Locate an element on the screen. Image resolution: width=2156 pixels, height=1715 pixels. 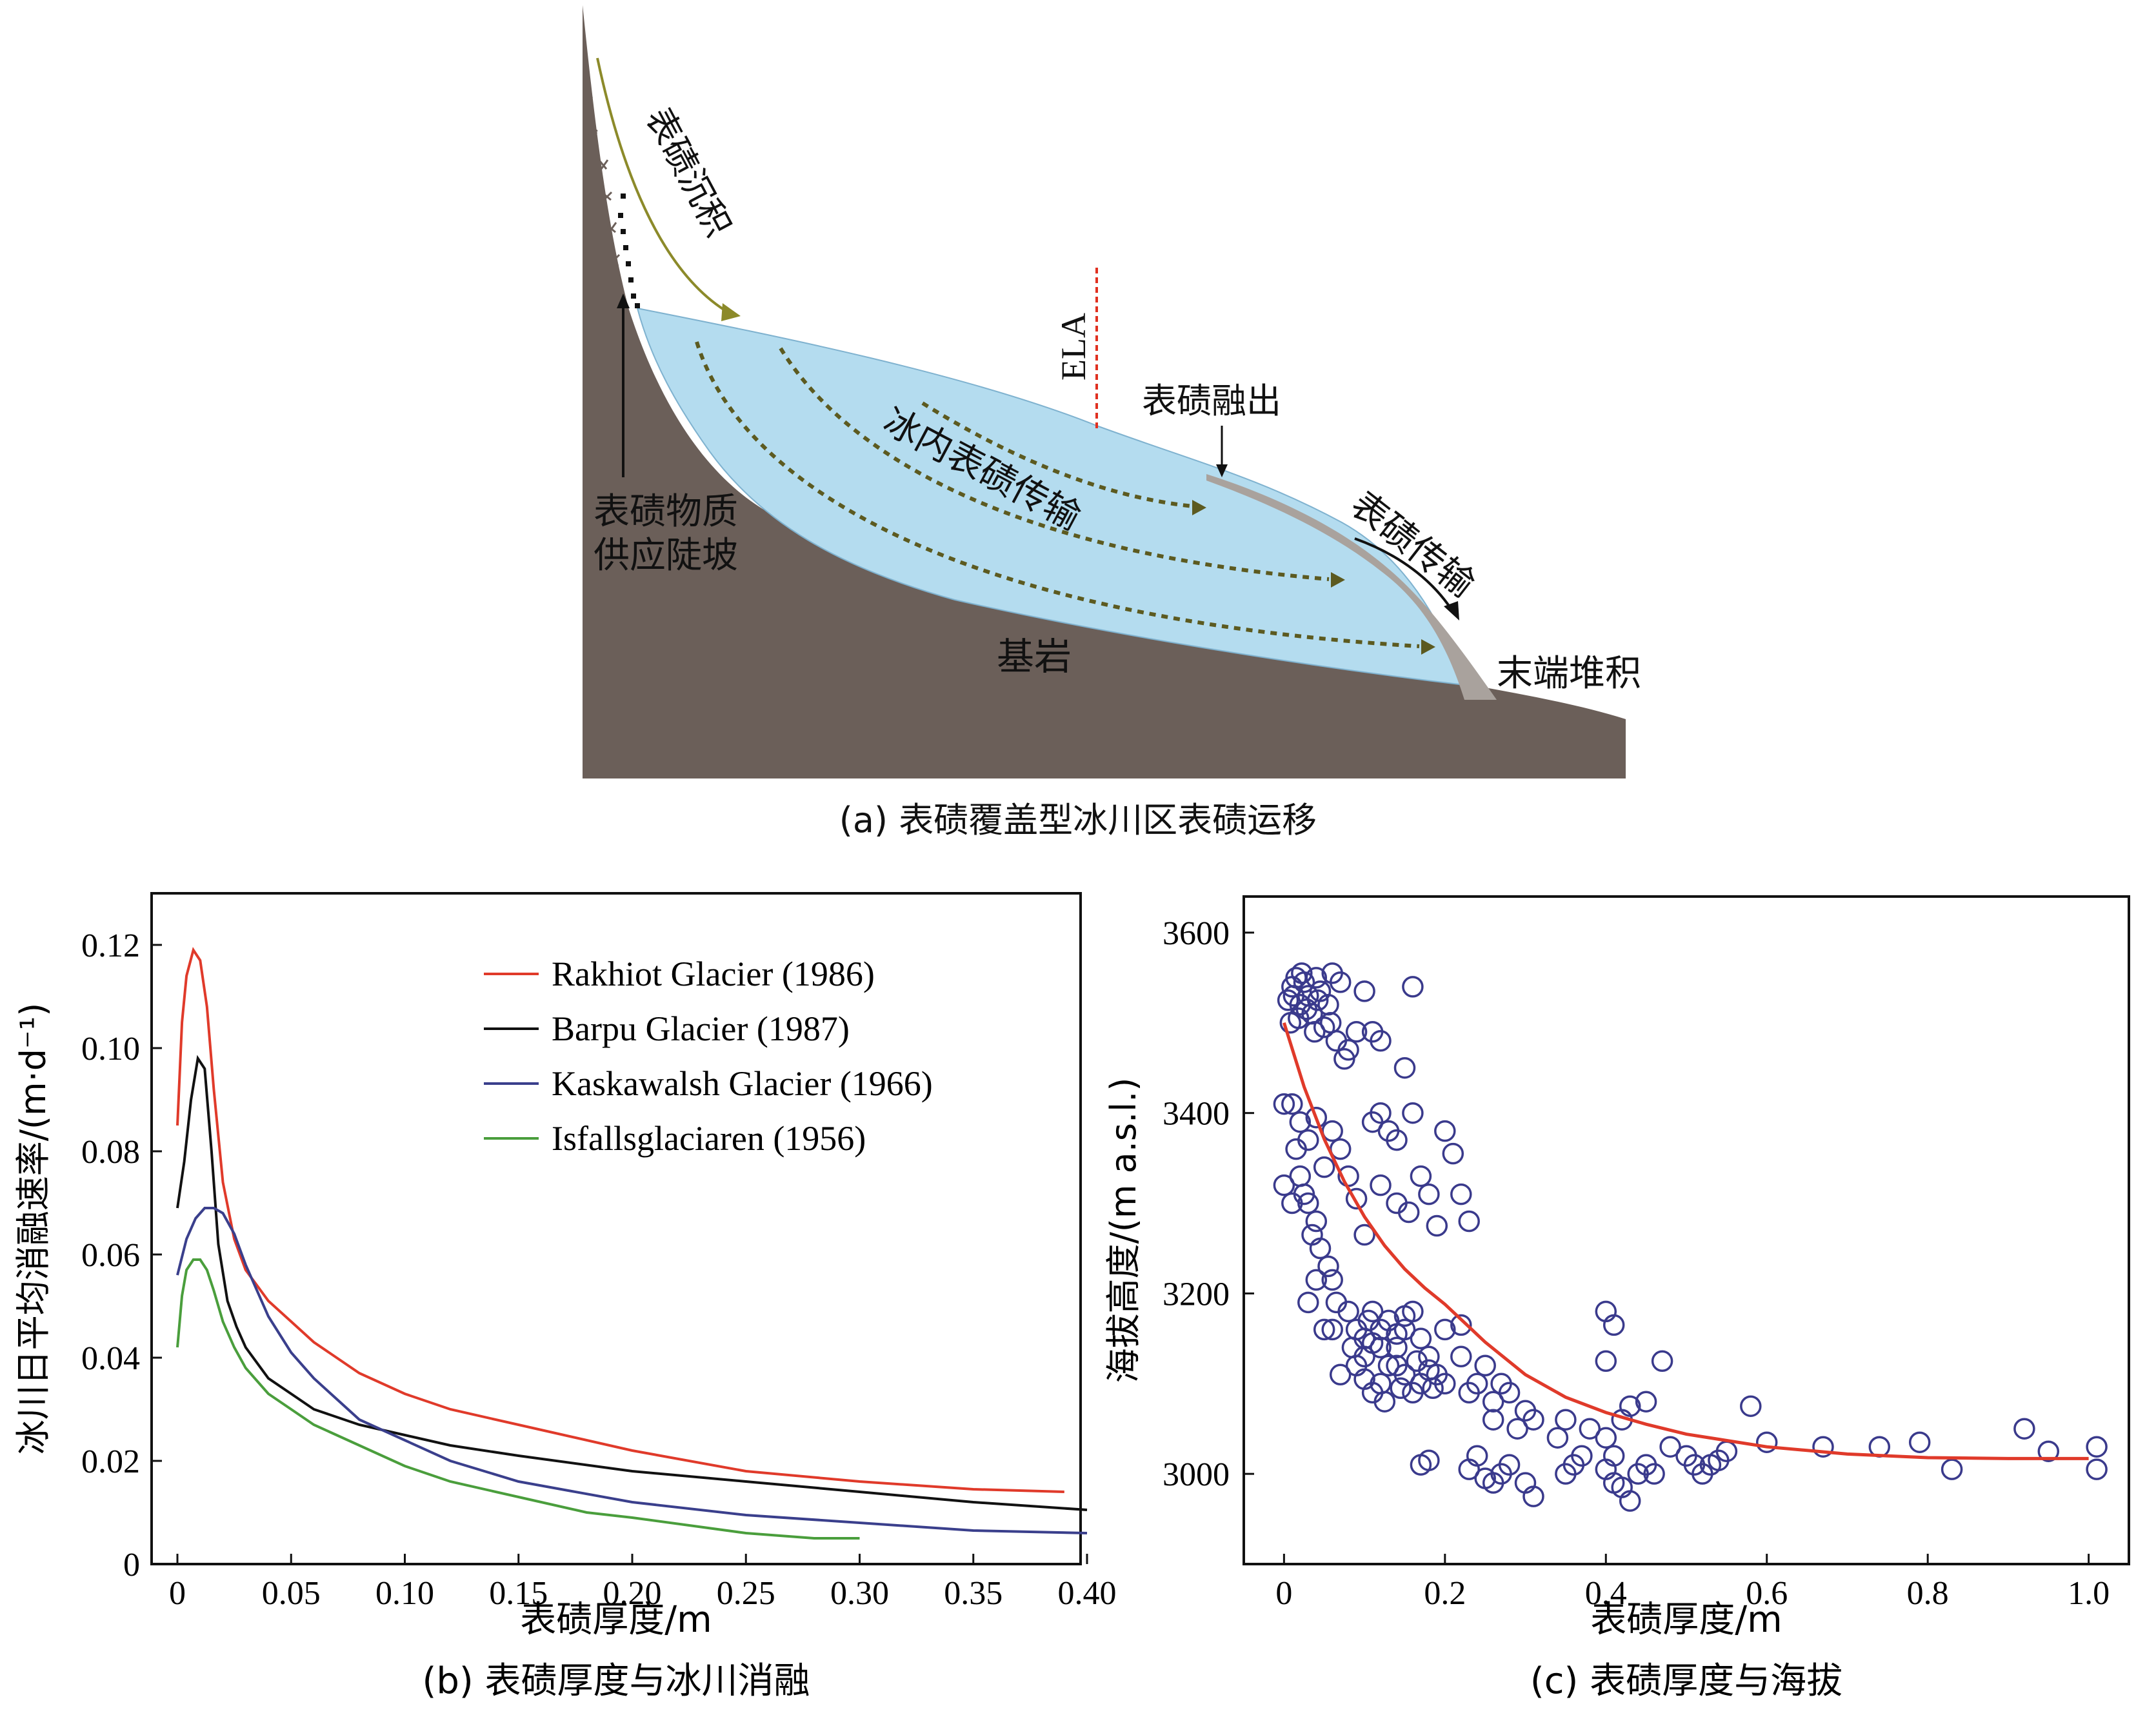
caption-b: (b) 表碛厚度与冰川消融 is located at coordinates (616, 1681).